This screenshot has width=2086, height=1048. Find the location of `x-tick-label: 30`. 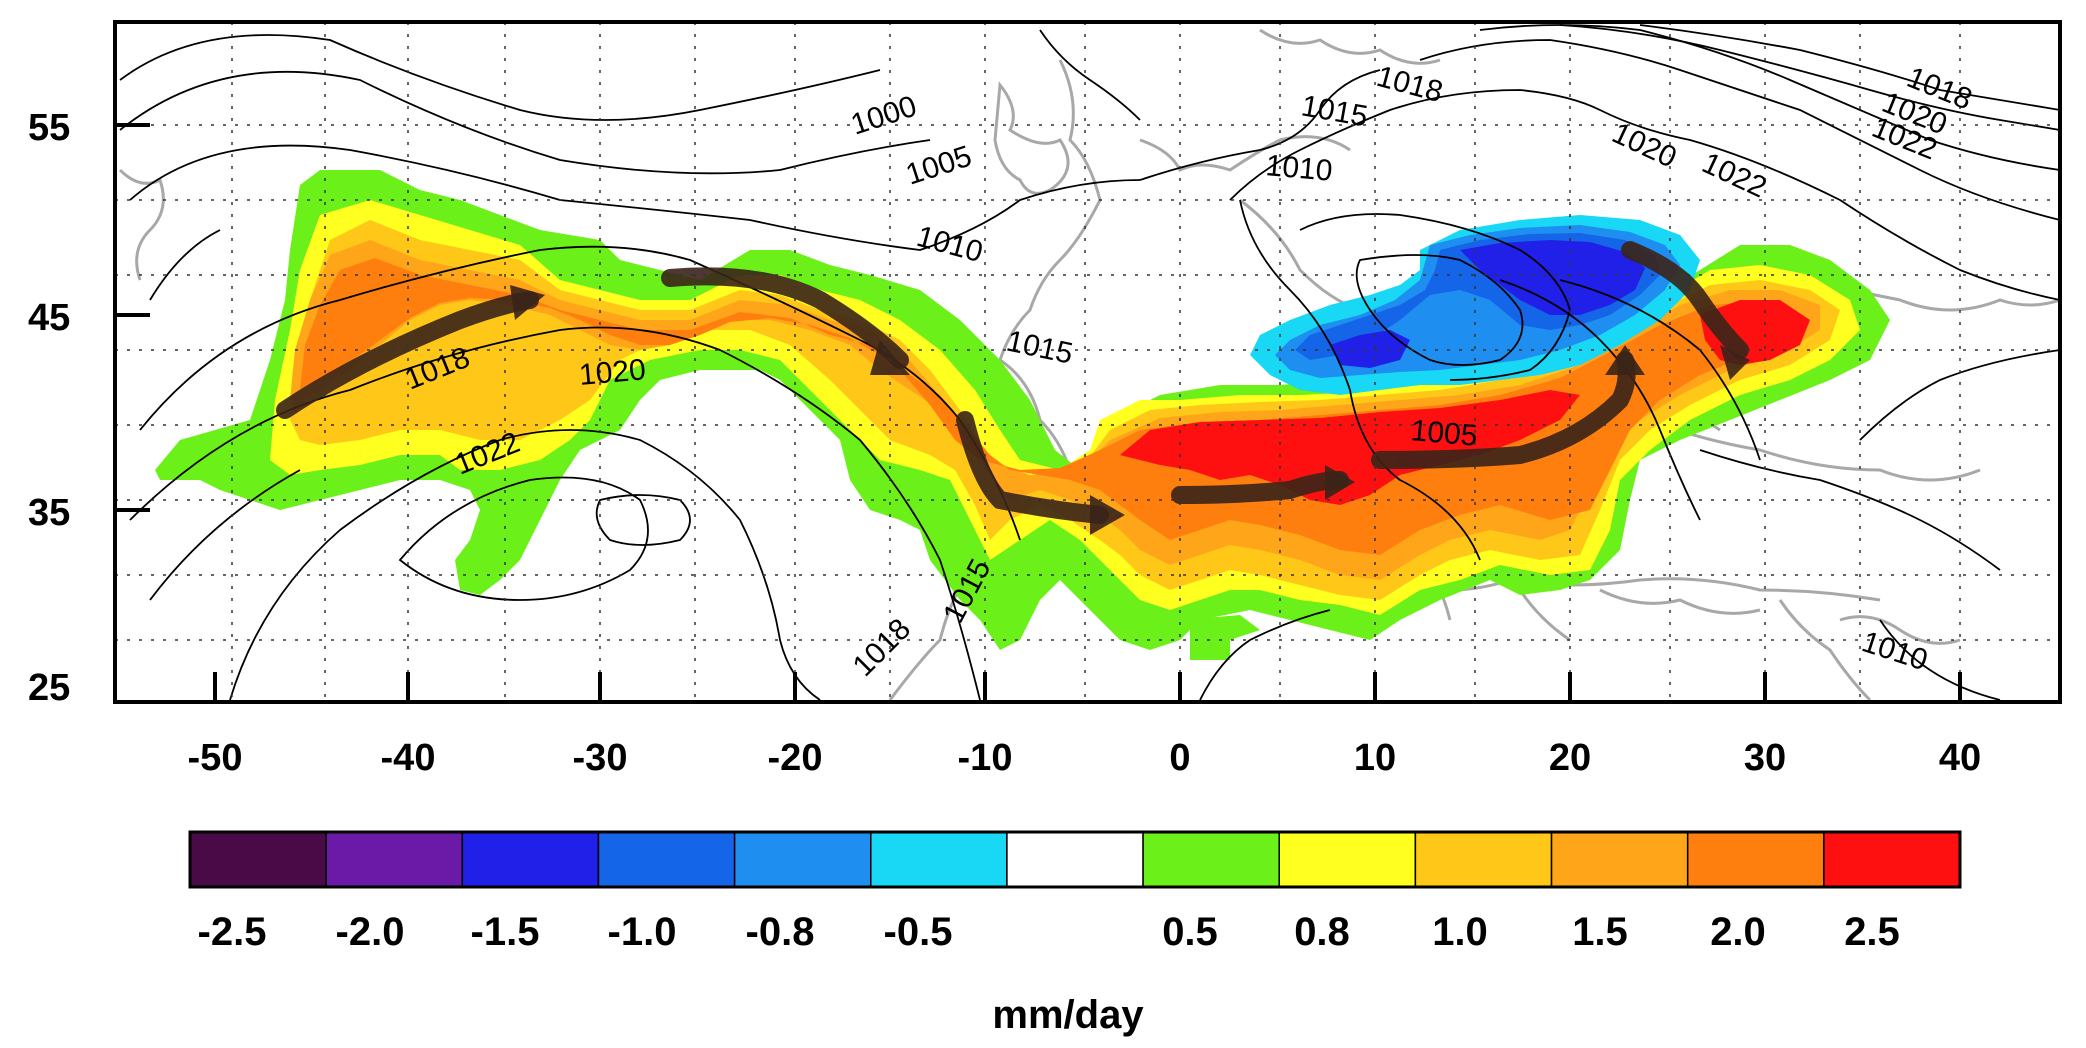

x-tick-label: 30 is located at coordinates (1765, 758).